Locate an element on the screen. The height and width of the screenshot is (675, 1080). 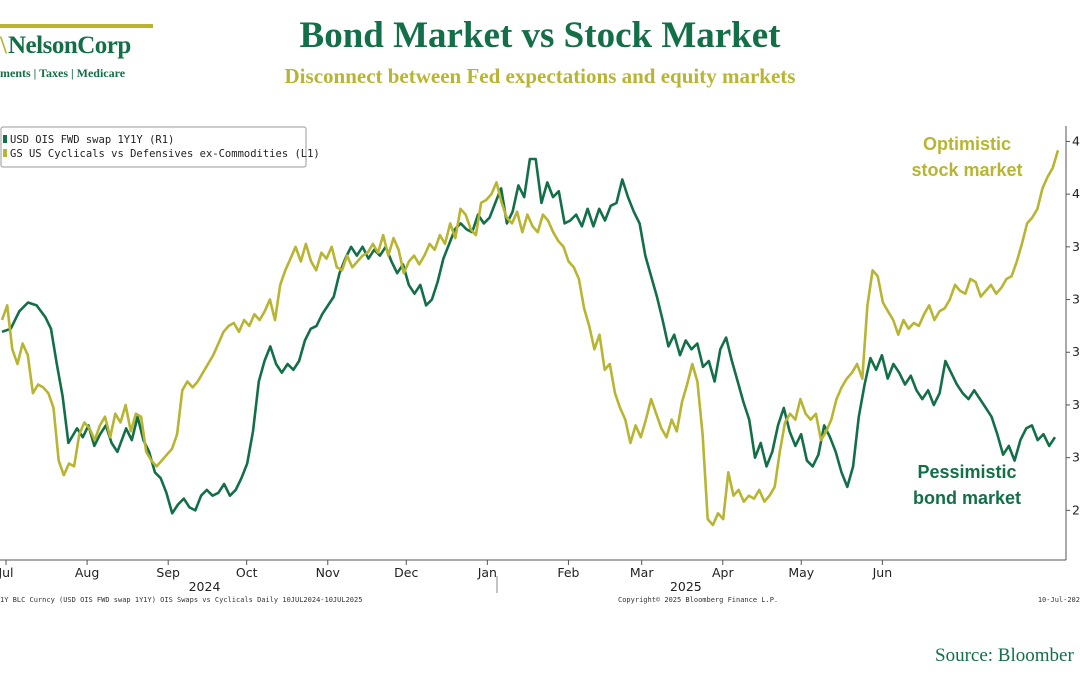
x-tick-label: Apr is located at coordinates (723, 572).